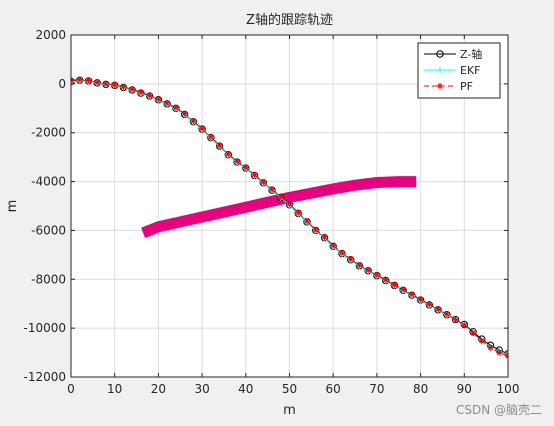 This screenshot has width=554, height=426. Describe the element at coordinates (470, 70) in the screenshot. I see `legend-label: EKF` at that location.